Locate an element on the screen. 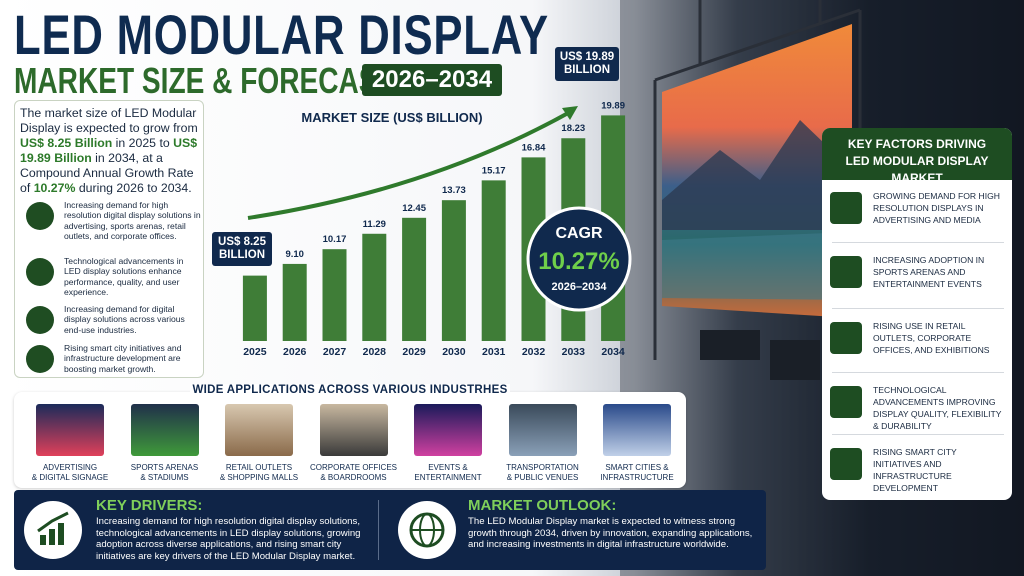 Image resolution: width=1024 pixels, height=576 pixels. footer is located at coordinates (390, 530).